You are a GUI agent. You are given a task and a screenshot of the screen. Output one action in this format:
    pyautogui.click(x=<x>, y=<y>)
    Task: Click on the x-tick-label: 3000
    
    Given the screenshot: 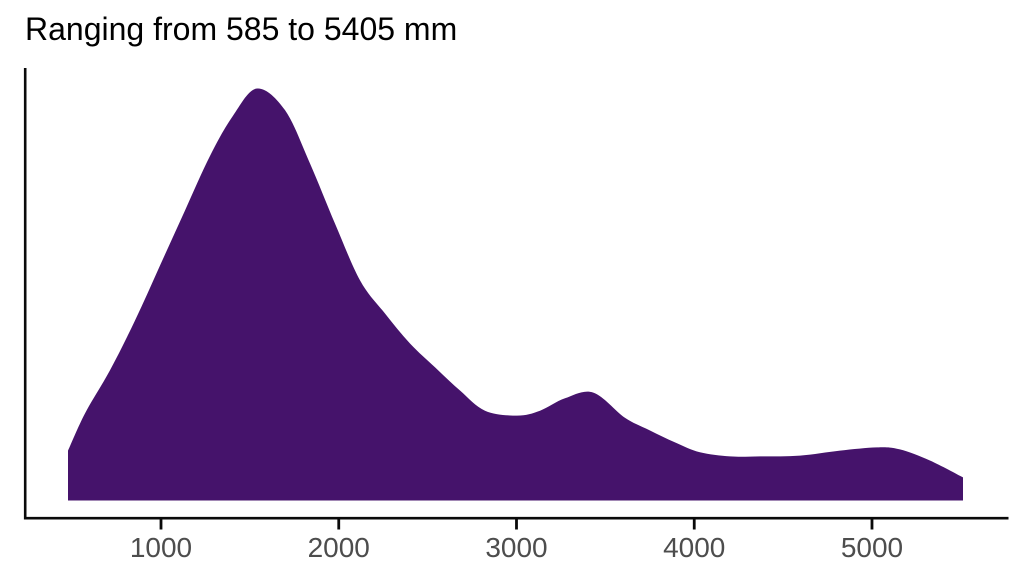 What is the action you would take?
    pyautogui.click(x=516, y=547)
    